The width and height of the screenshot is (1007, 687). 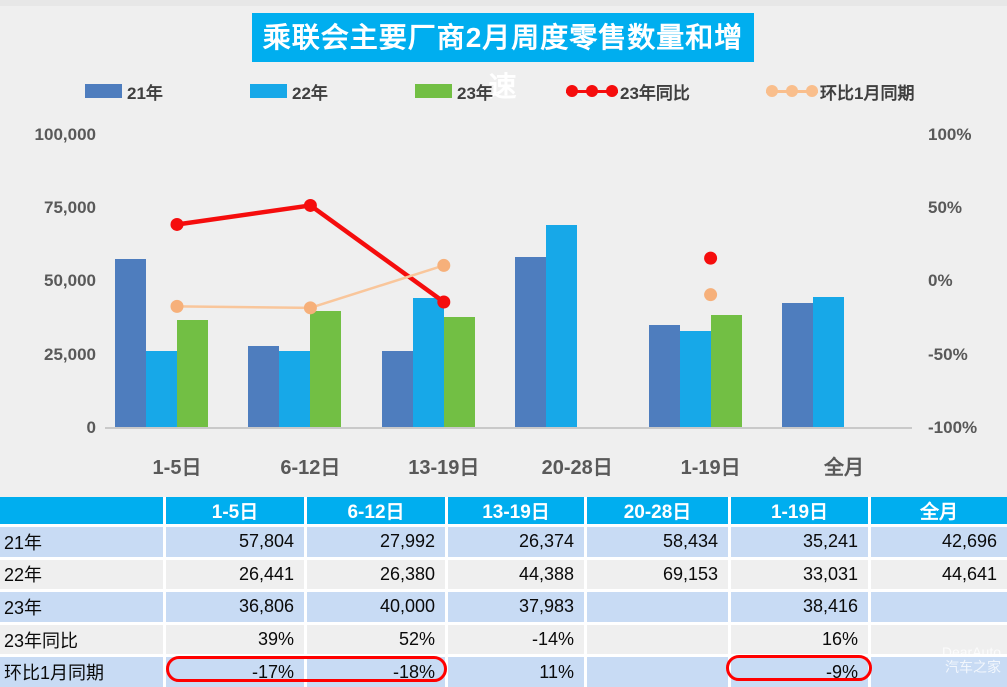 What do you see at coordinates (937, 574) in the screenshot?
I see `table-cell-22年-全月: 44,641` at bounding box center [937, 574].